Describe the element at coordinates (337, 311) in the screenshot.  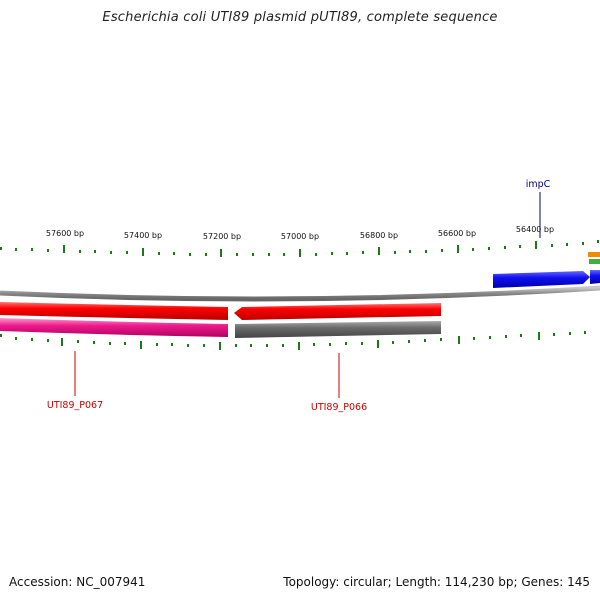
I see `gene-UTI89_P066` at that location.